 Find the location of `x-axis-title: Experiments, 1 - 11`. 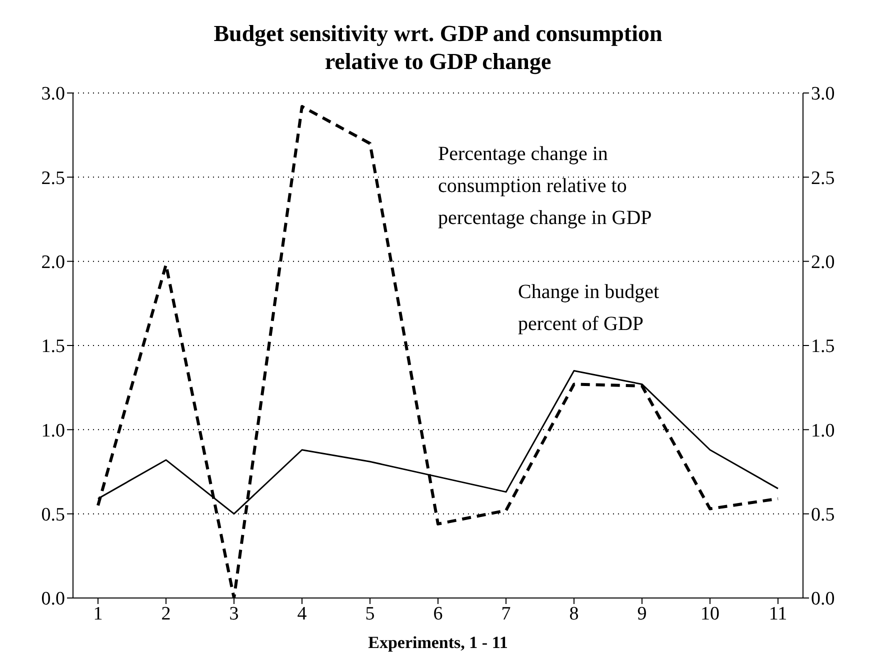

x-axis-title: Experiments, 1 - 11 is located at coordinates (438, 642).